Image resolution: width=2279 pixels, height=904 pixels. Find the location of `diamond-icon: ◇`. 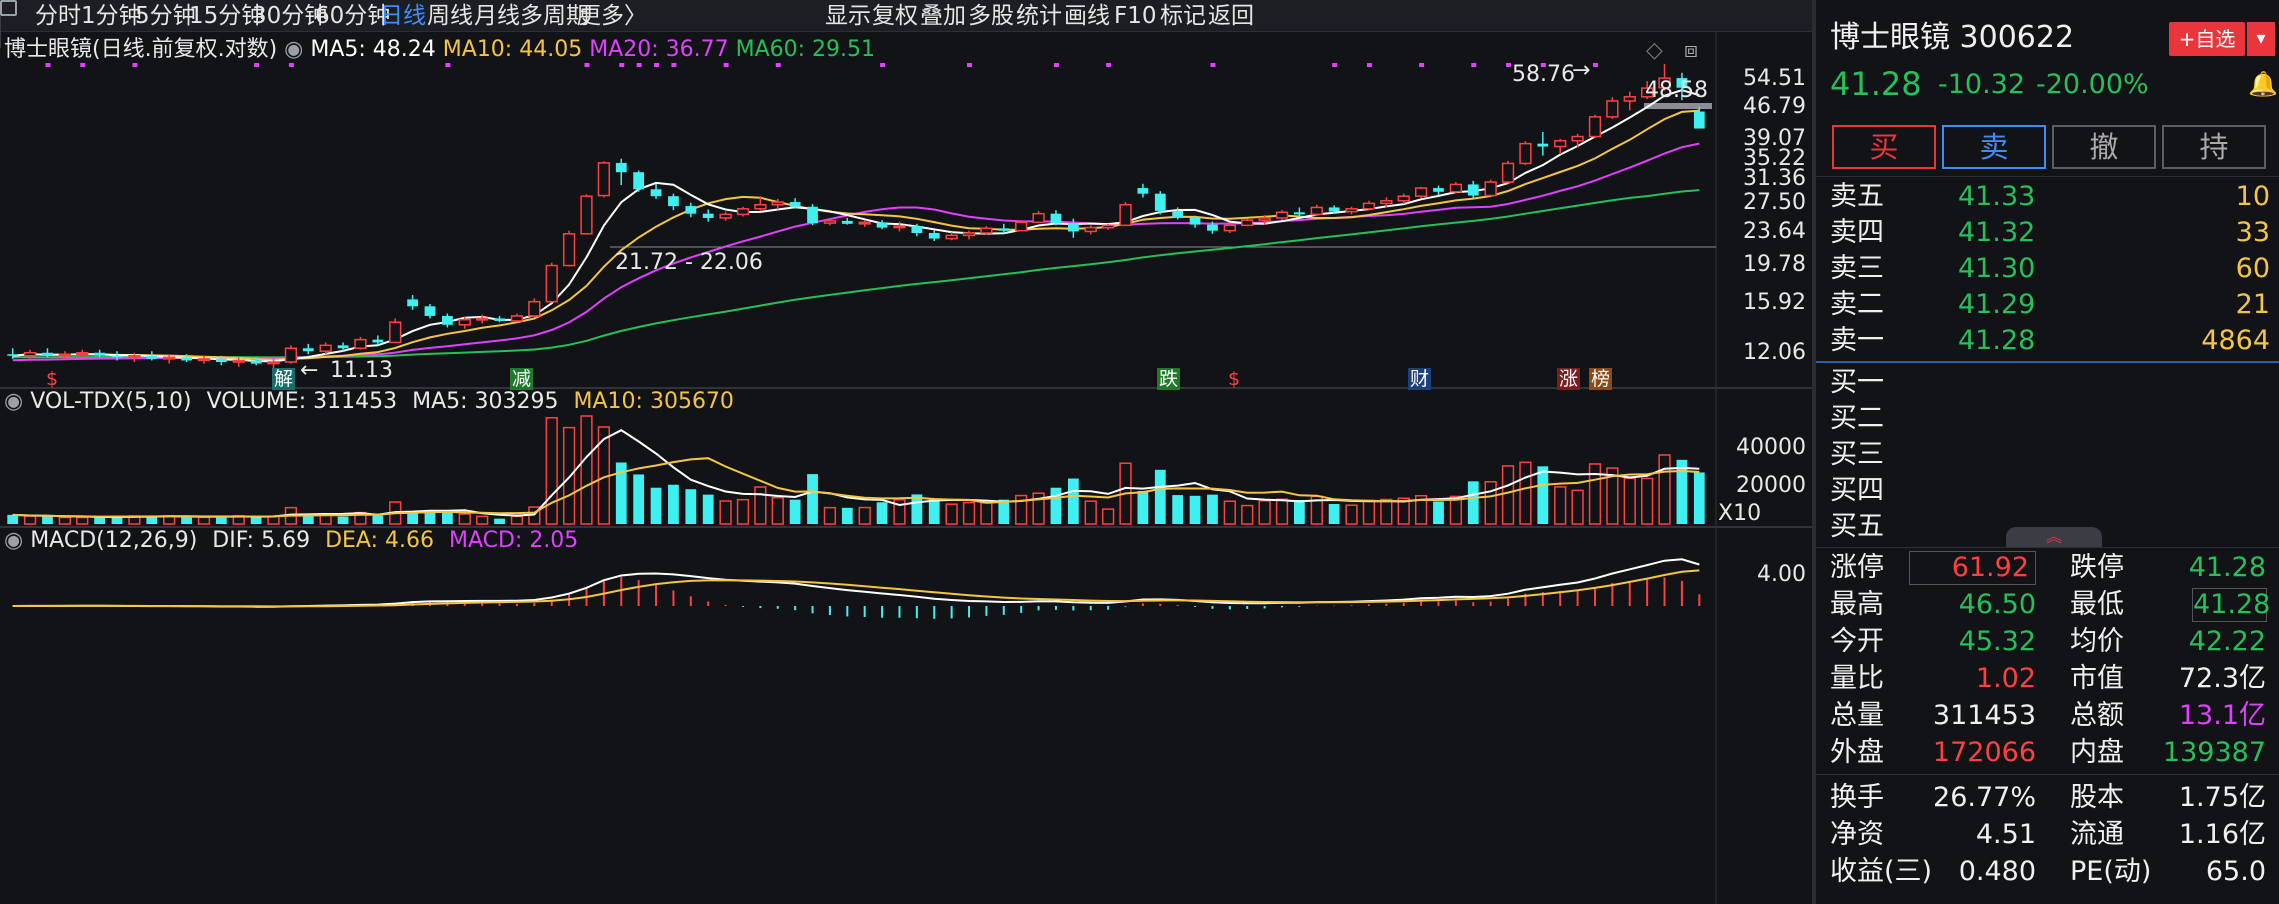

diamond-icon: ◇ is located at coordinates (1654, 50).